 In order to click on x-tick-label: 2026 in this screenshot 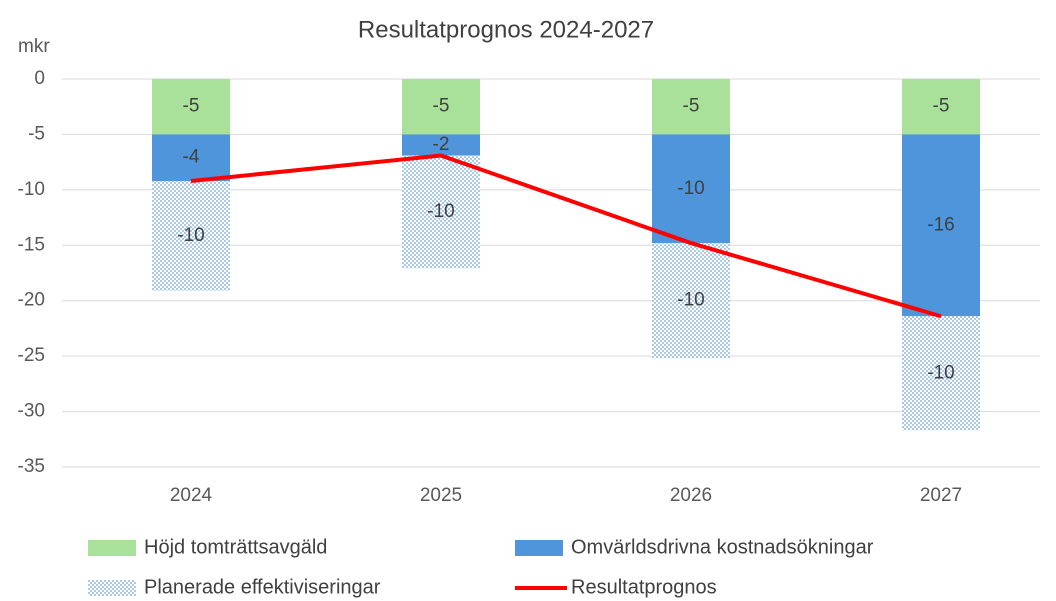, I will do `click(691, 495)`.